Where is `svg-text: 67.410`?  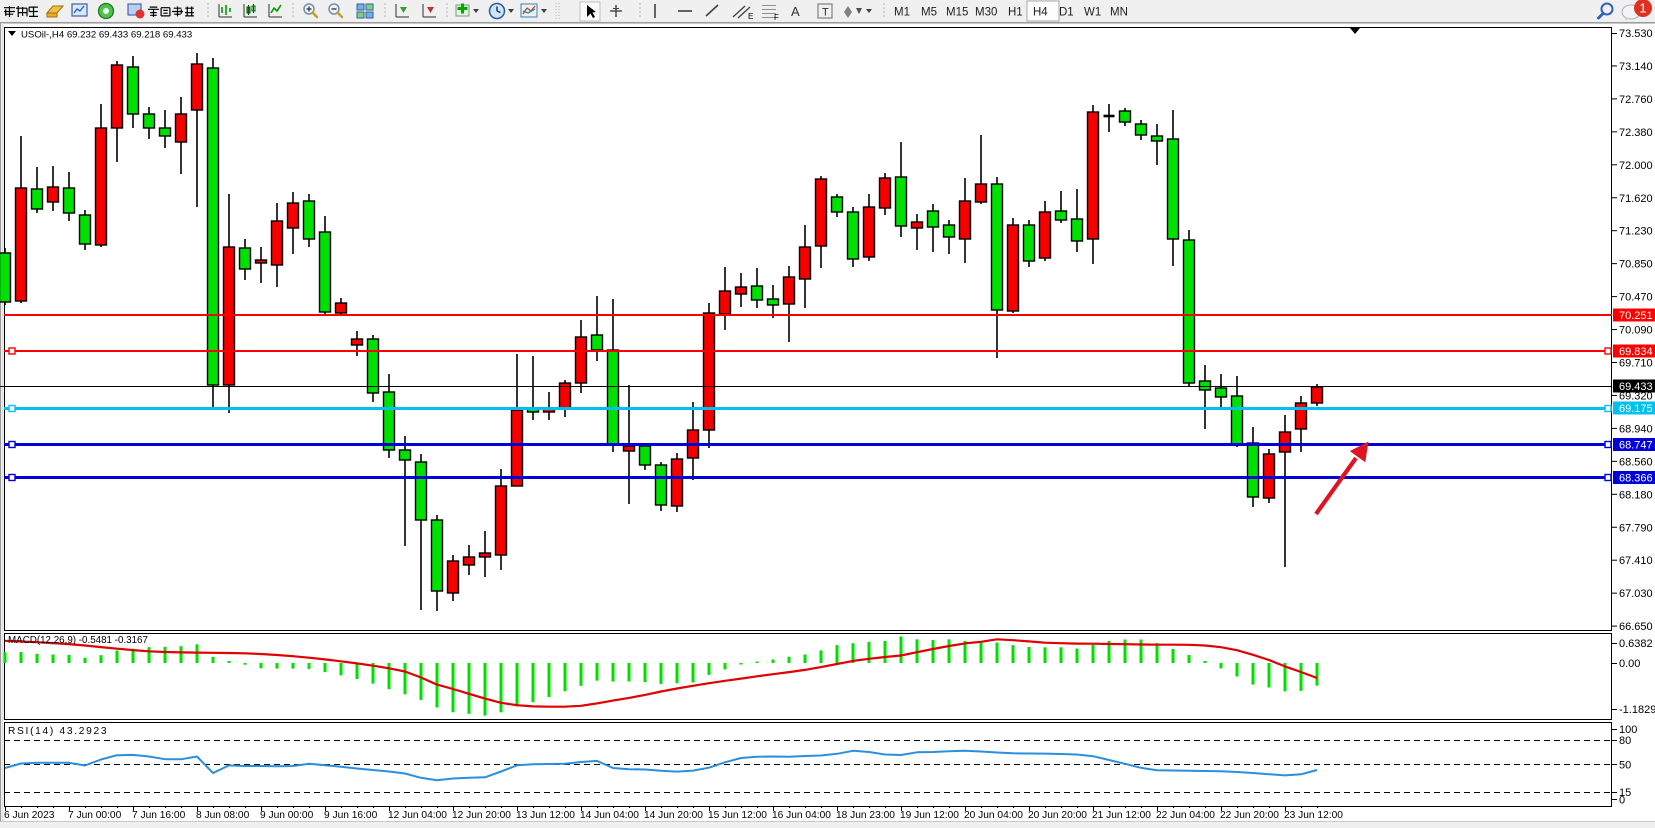
svg-text: 67.410 is located at coordinates (1636, 561).